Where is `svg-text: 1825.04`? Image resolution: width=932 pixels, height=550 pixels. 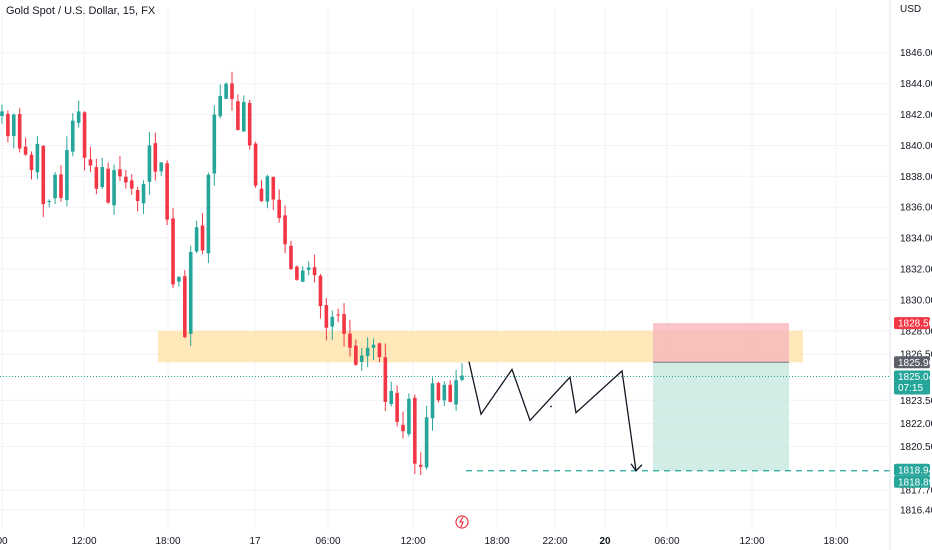
svg-text: 1825.04 is located at coordinates (915, 377).